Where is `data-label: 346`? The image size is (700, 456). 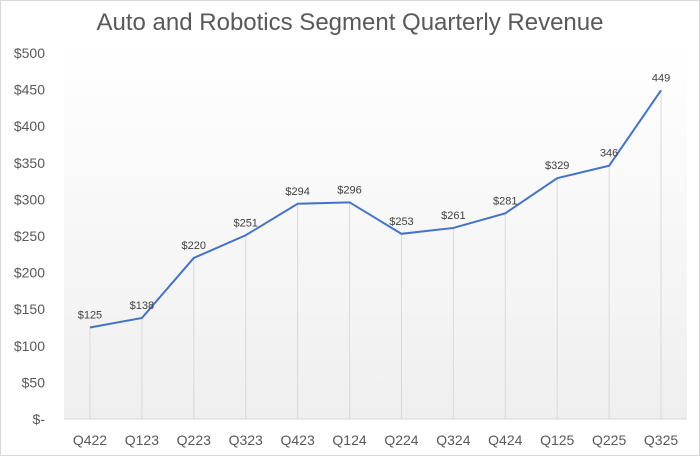
data-label: 346 is located at coordinates (609, 154).